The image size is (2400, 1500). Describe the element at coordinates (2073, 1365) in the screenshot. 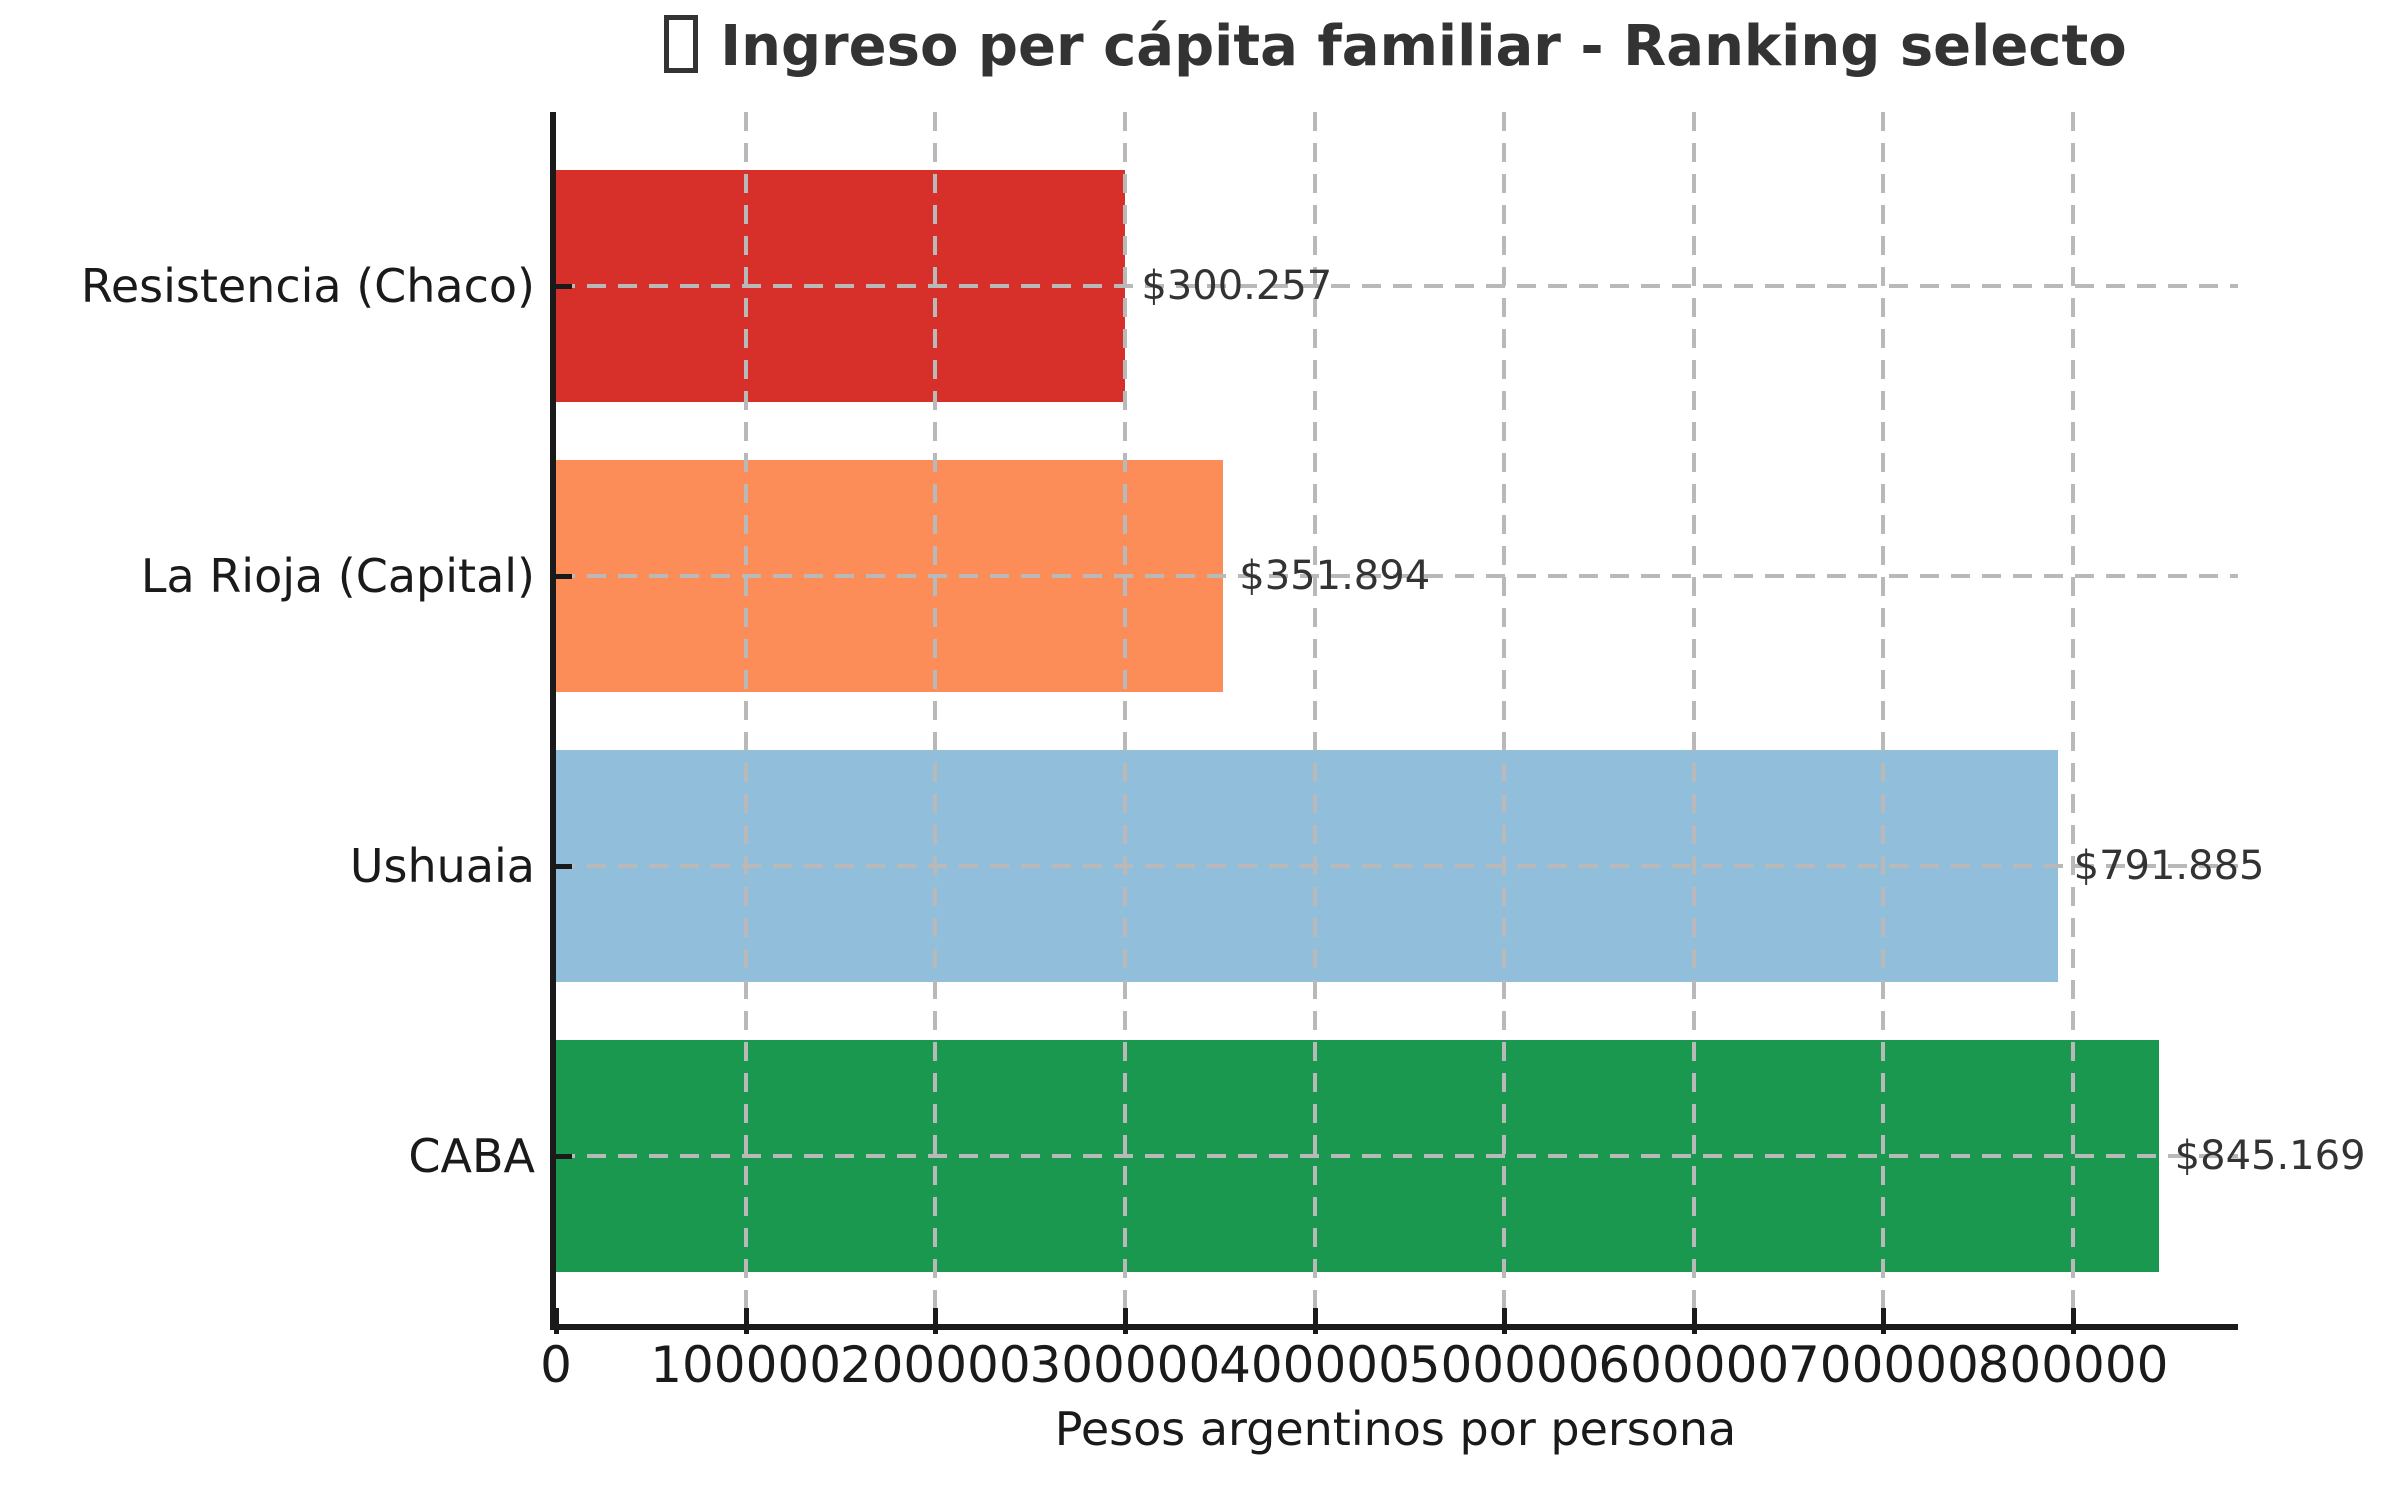

I see `x-axis-tick-label: 800000` at that location.